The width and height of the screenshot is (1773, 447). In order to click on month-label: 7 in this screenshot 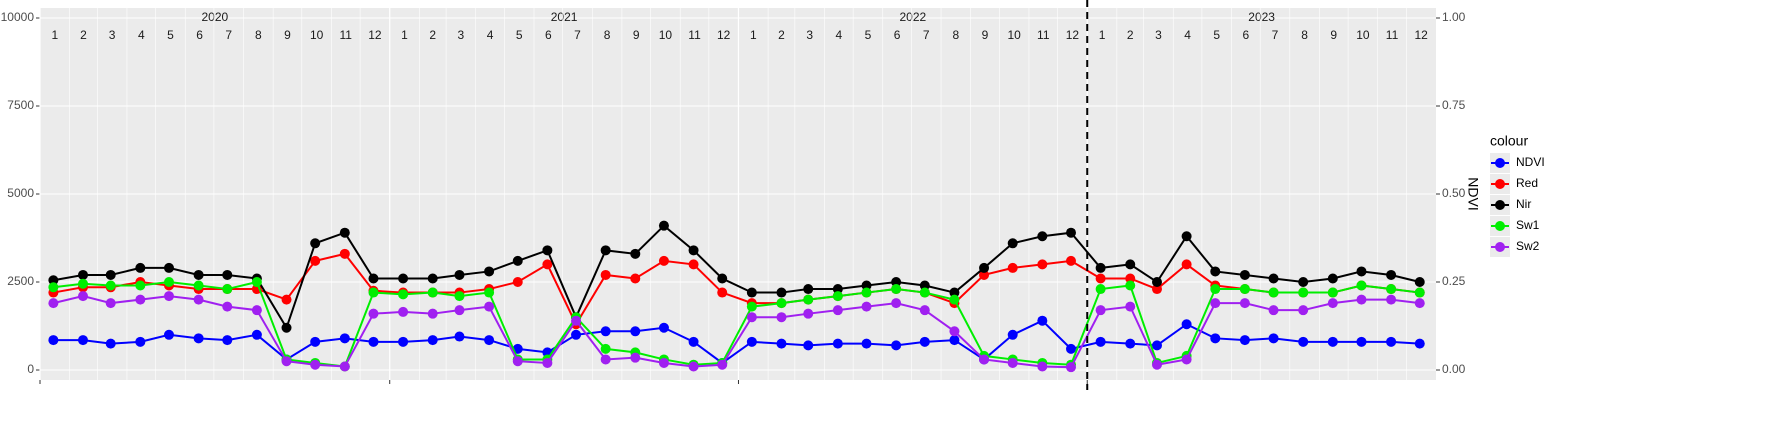, I will do `click(1275, 35)`.